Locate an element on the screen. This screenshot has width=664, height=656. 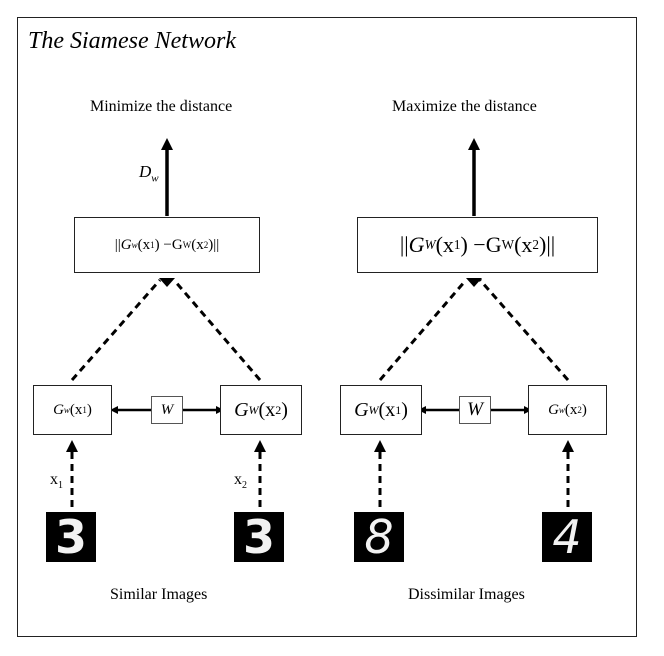
right-network-x1-box: G W(x 1) is located at coordinates (381, 410).